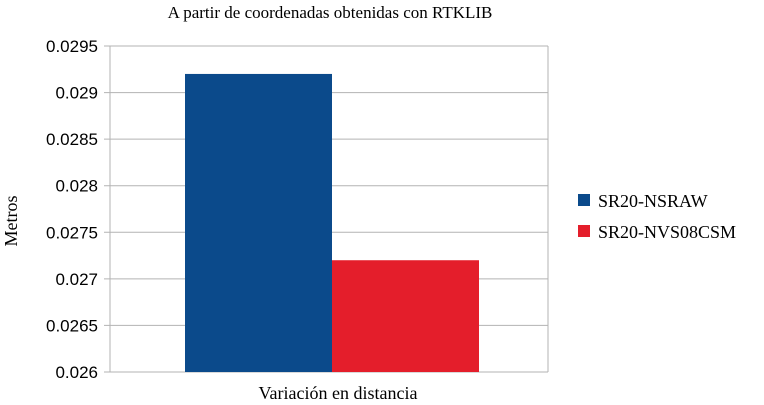 This screenshot has height=405, width=764. What do you see at coordinates (667, 232) in the screenshot?
I see `legend-label: SR20-NVS08CSM` at bounding box center [667, 232].